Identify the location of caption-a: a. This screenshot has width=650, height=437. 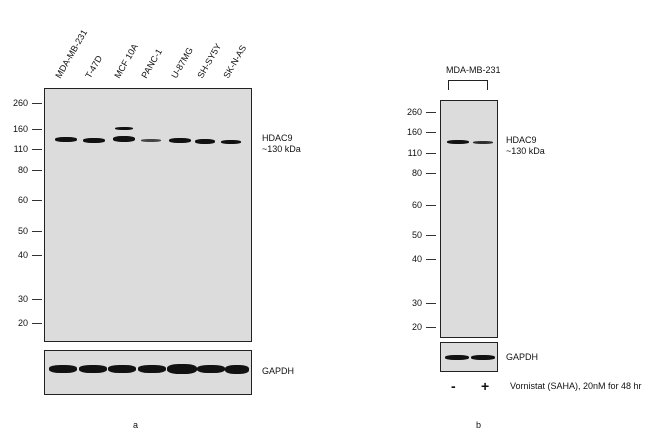
(136, 425).